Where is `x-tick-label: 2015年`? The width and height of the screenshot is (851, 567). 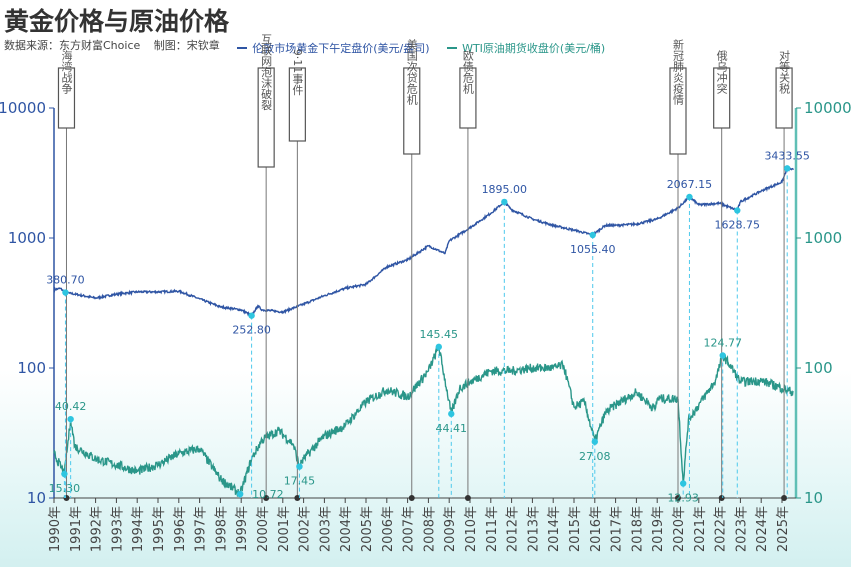 x-tick-label: 2015年 is located at coordinates (575, 529).